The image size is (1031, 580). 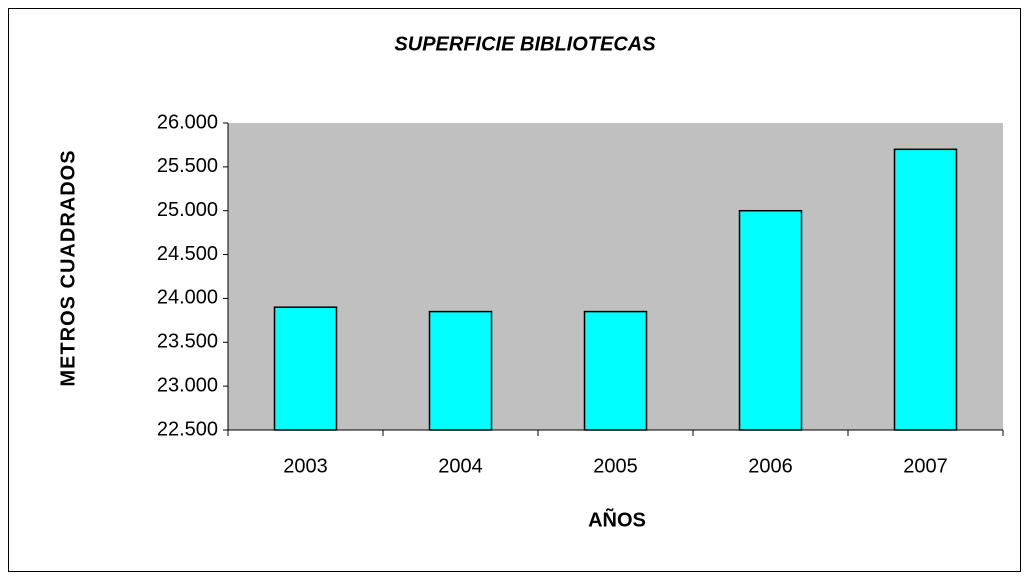 I want to click on x-tick-label: 2007, so click(x=925, y=466).